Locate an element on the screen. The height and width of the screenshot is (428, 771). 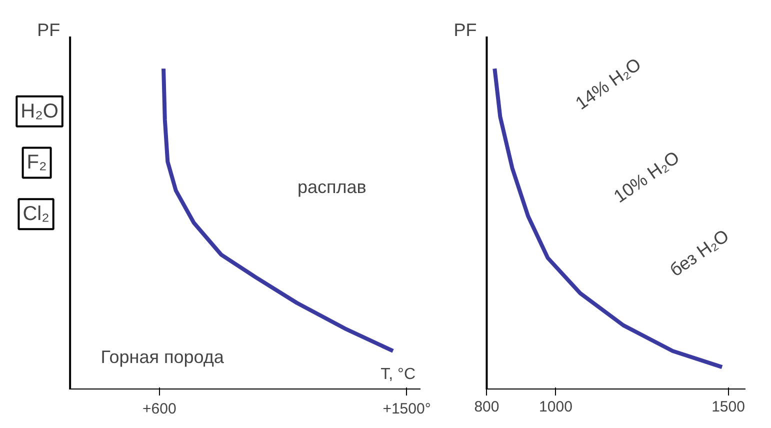
text: F₂ is located at coordinates (36, 163).